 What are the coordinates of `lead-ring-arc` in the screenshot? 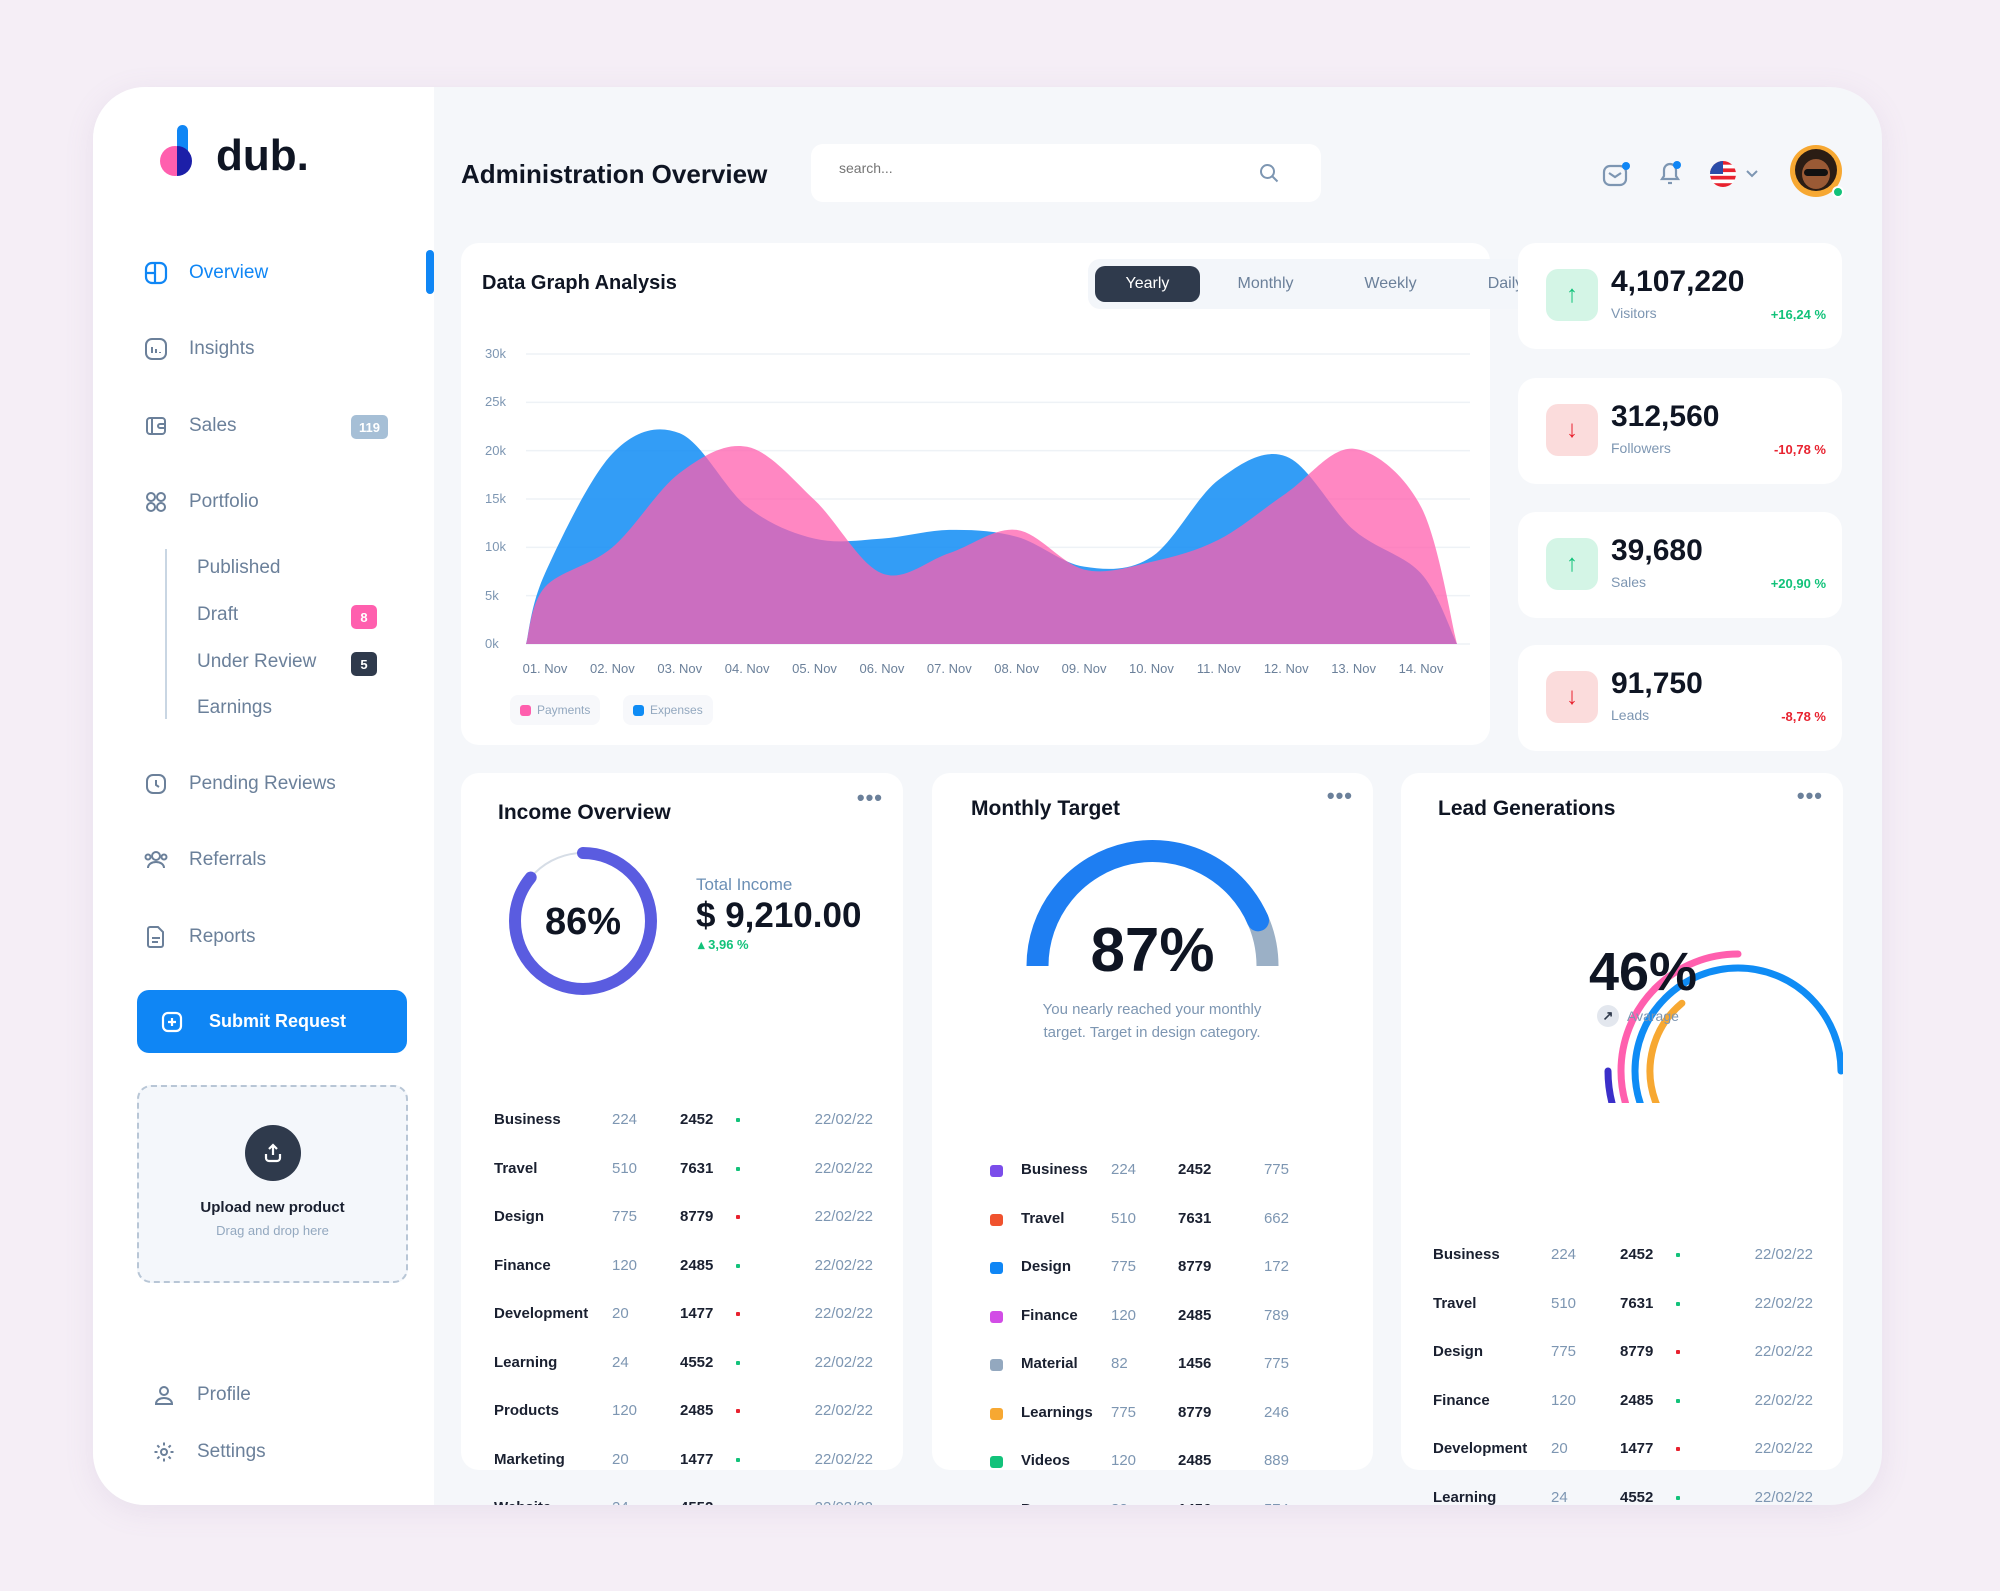 It's located at (1679, 1026).